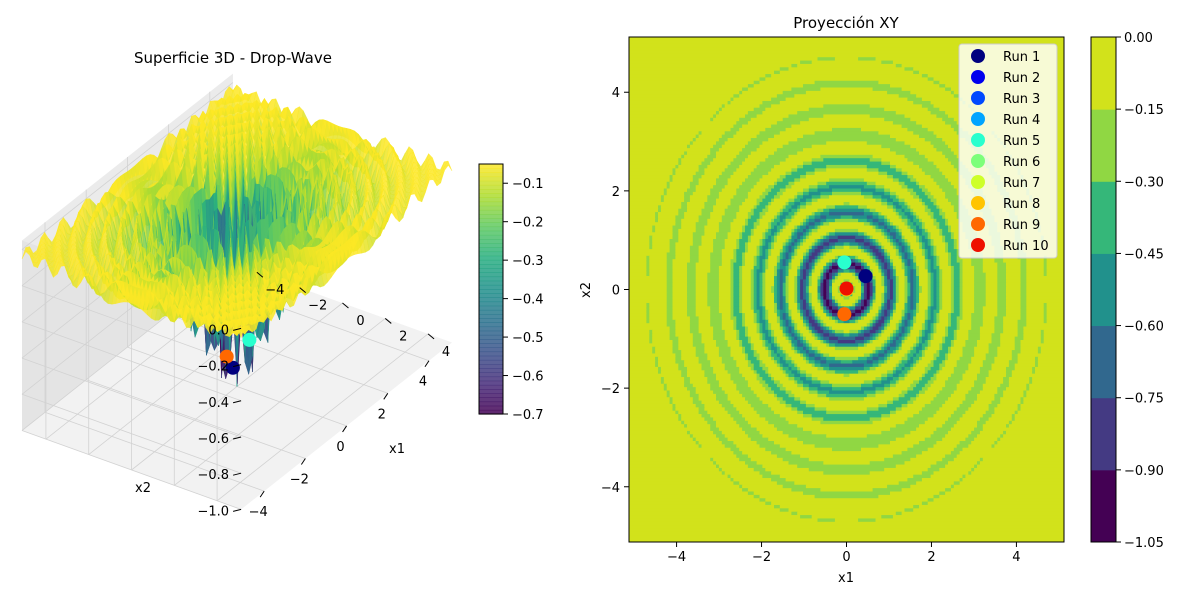 This screenshot has width=1200, height=600. I want to click on x2-tick-label: −2, so click(299, 480).